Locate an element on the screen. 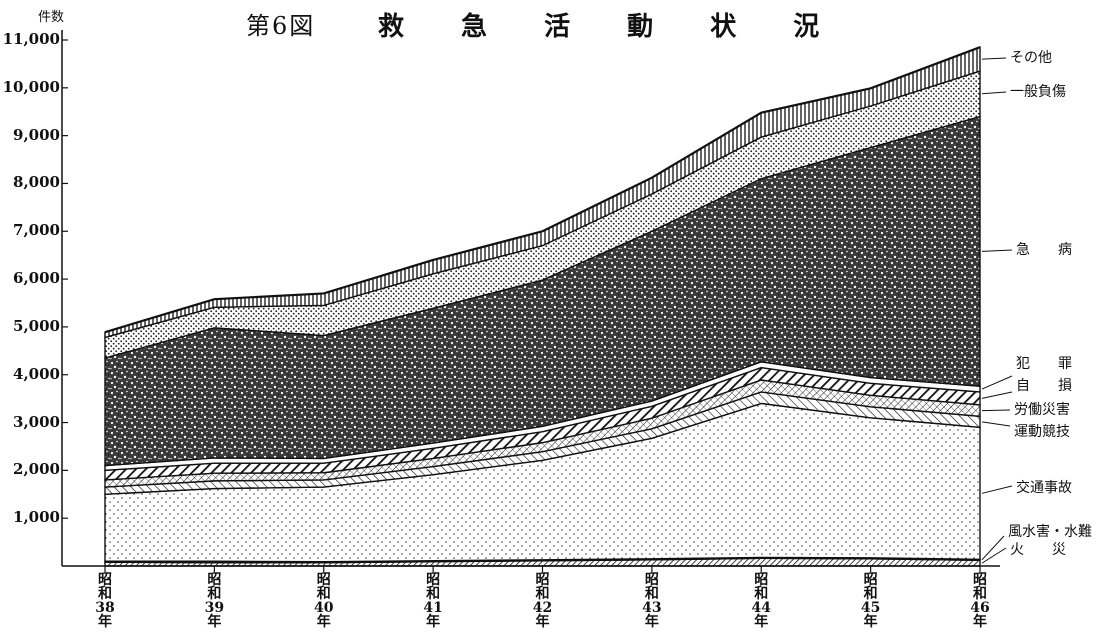  y-tick-label: 6,000 is located at coordinates (36, 278).